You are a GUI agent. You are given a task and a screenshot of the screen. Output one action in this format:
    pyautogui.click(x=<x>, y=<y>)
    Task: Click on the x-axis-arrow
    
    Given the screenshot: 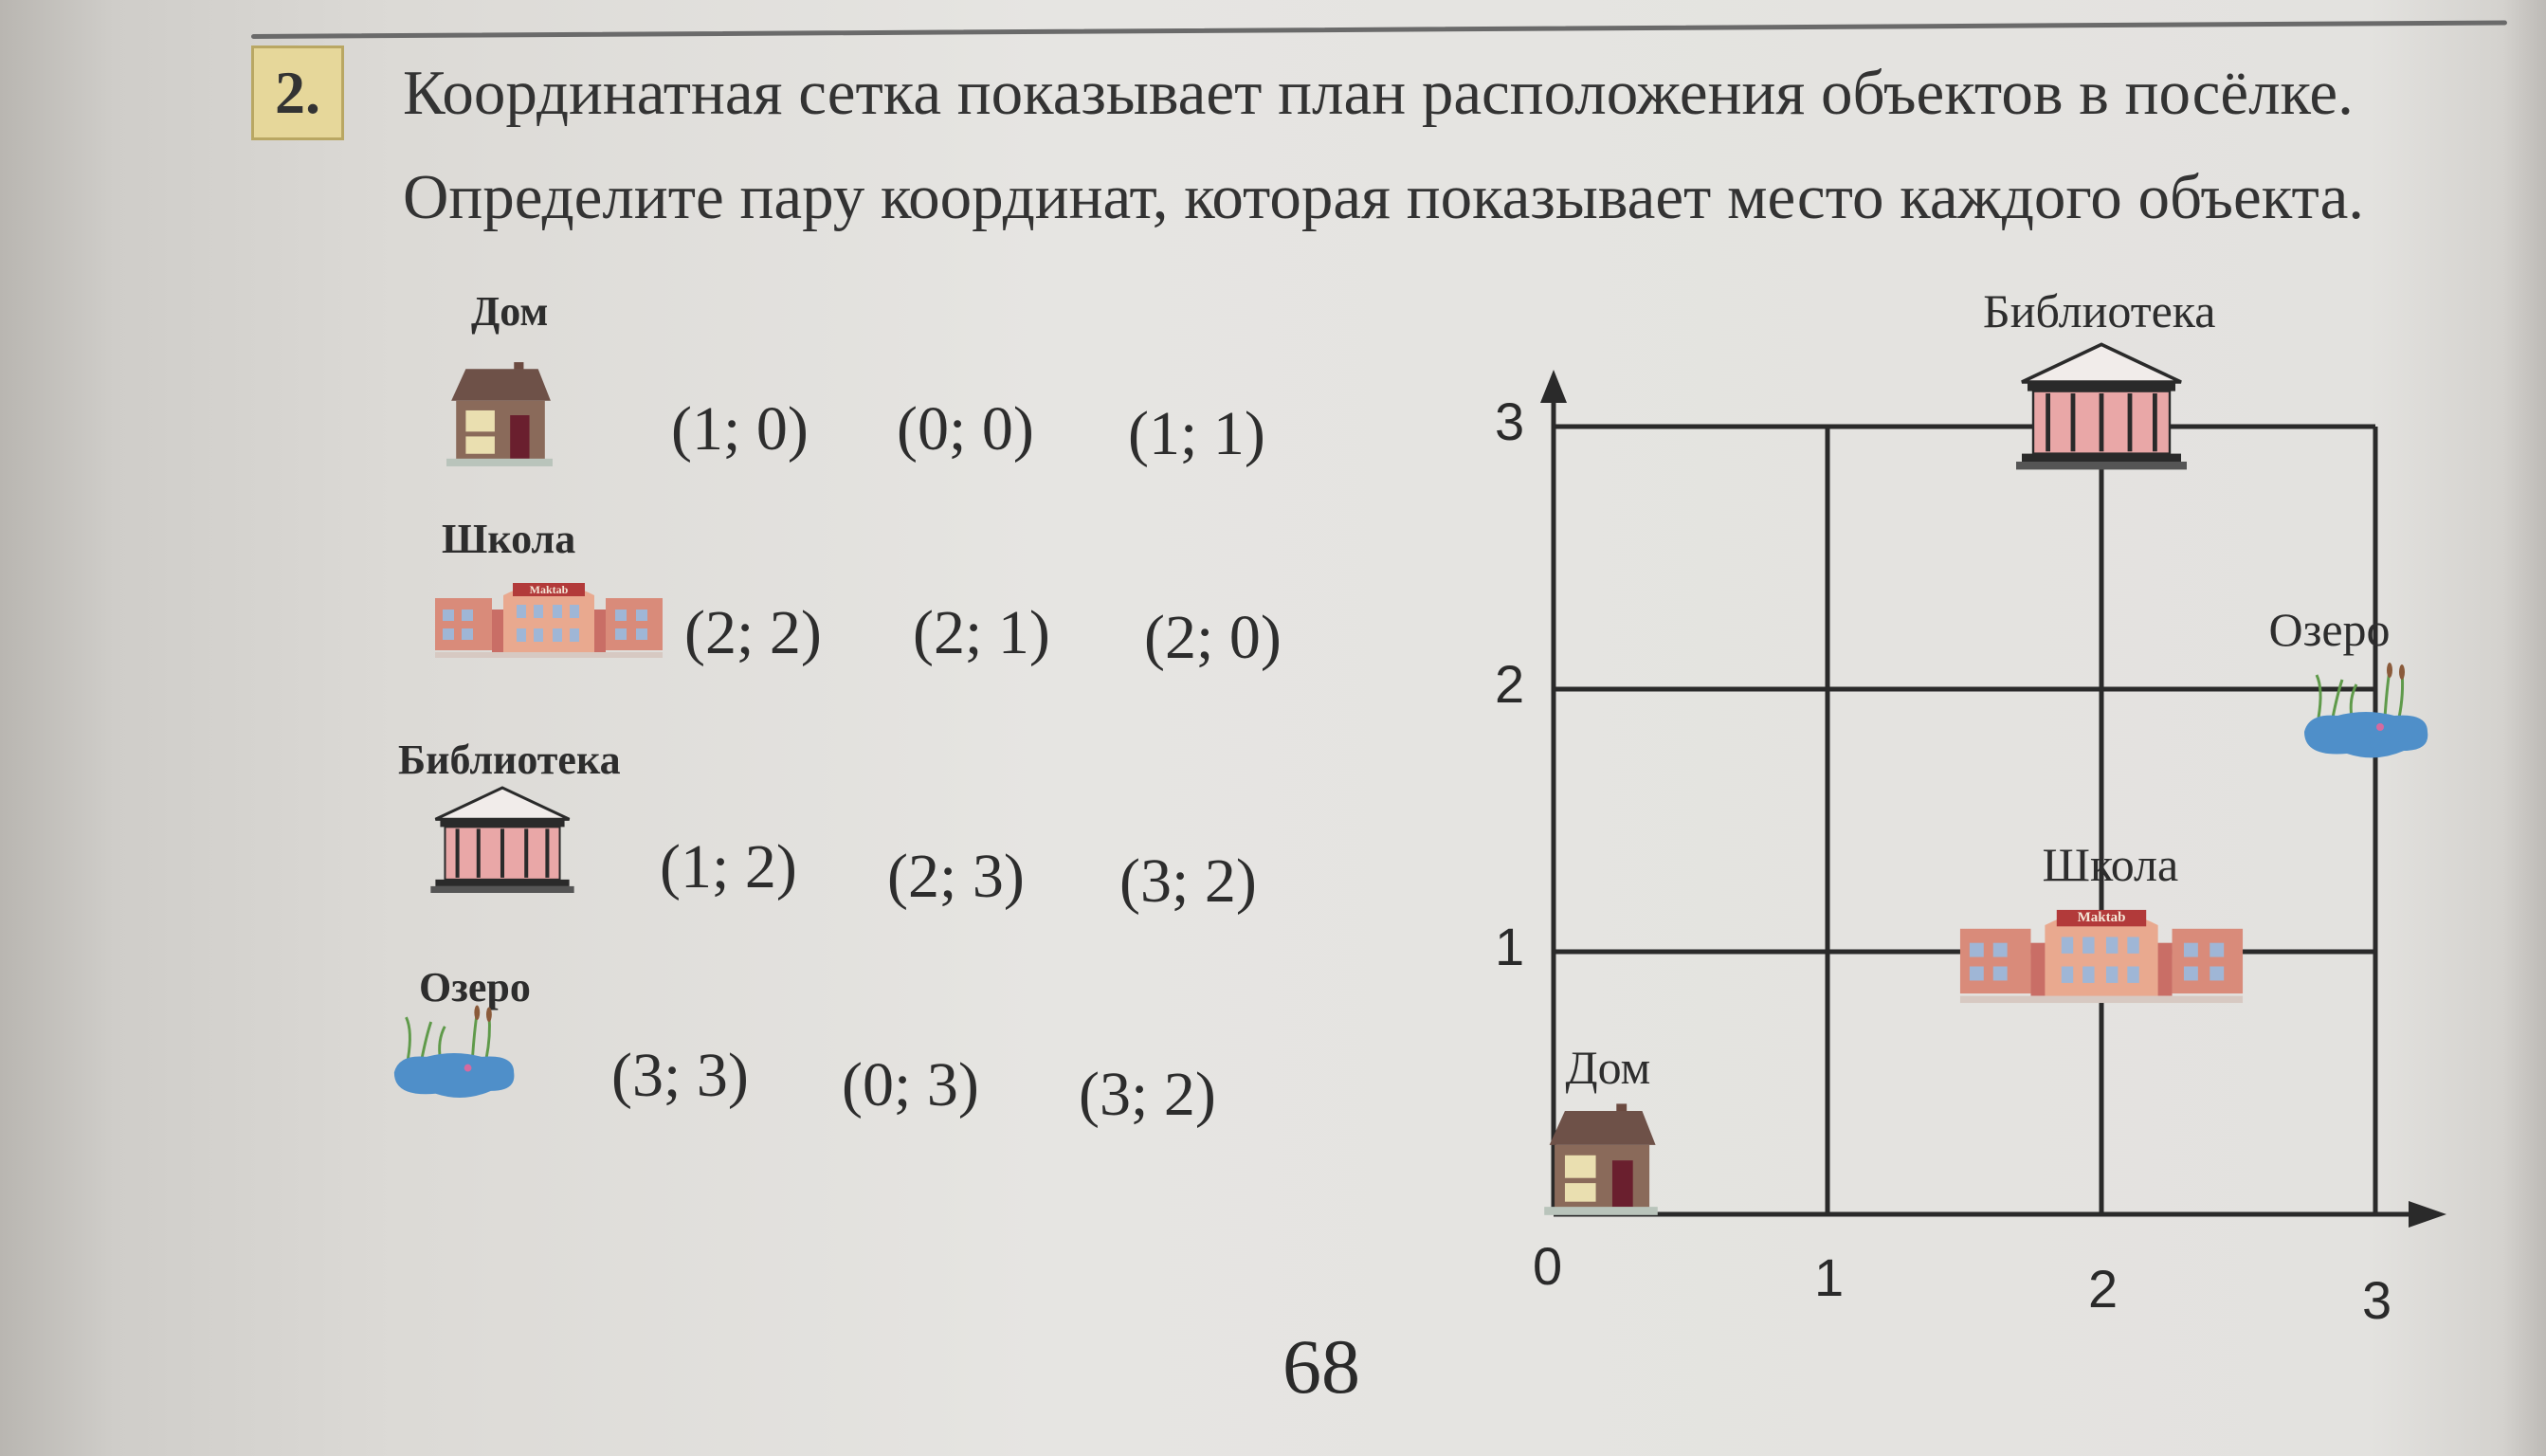 What is the action you would take?
    pyautogui.click(x=2427, y=1214)
    